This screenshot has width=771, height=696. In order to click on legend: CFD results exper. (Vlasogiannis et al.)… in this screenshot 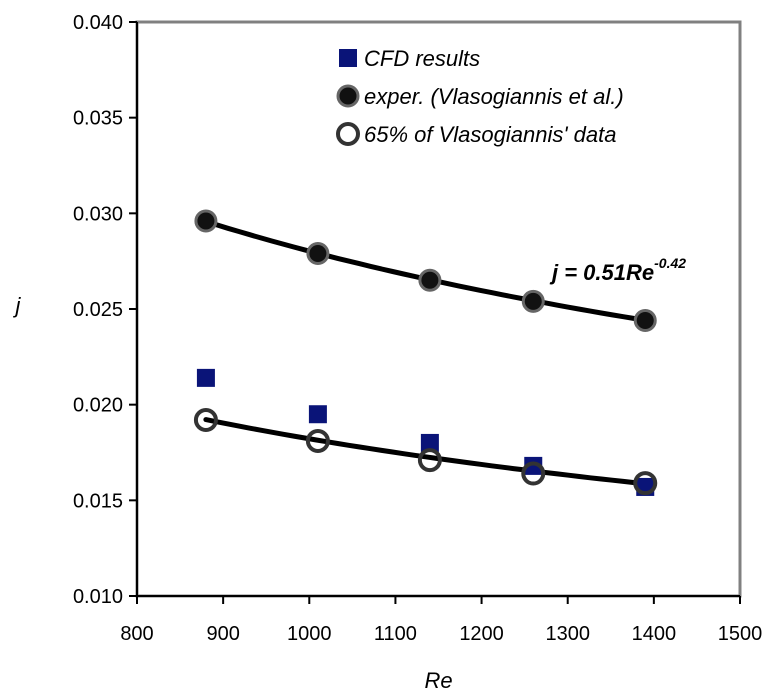, I will do `click(480, 96)`.